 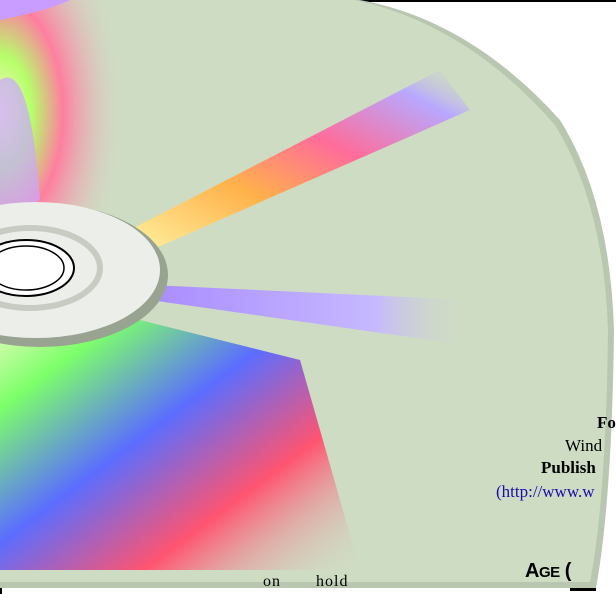 I want to click on age-heading-initial: A, so click(x=532, y=571).